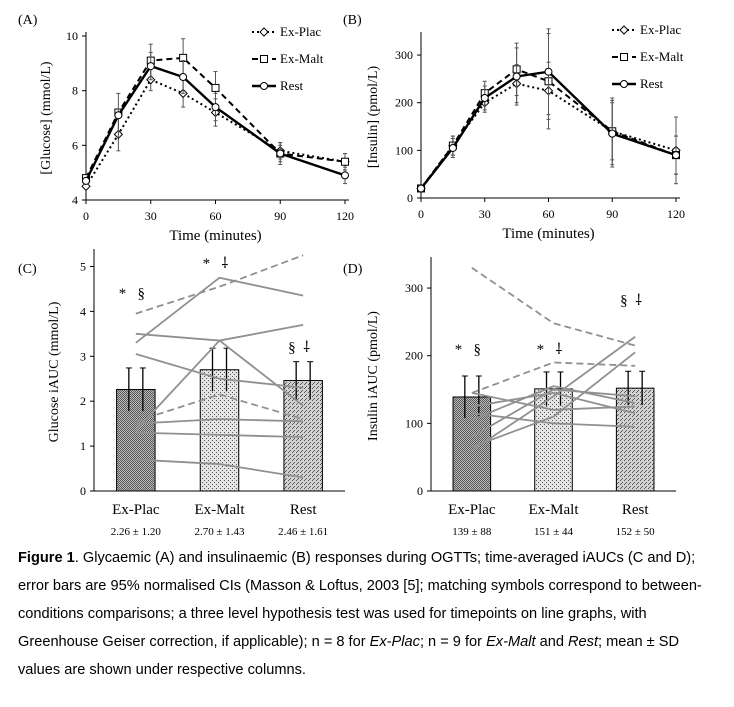 The width and height of the screenshot is (734, 707). I want to click on x-tick-label: Ex-Plac, so click(136, 510).